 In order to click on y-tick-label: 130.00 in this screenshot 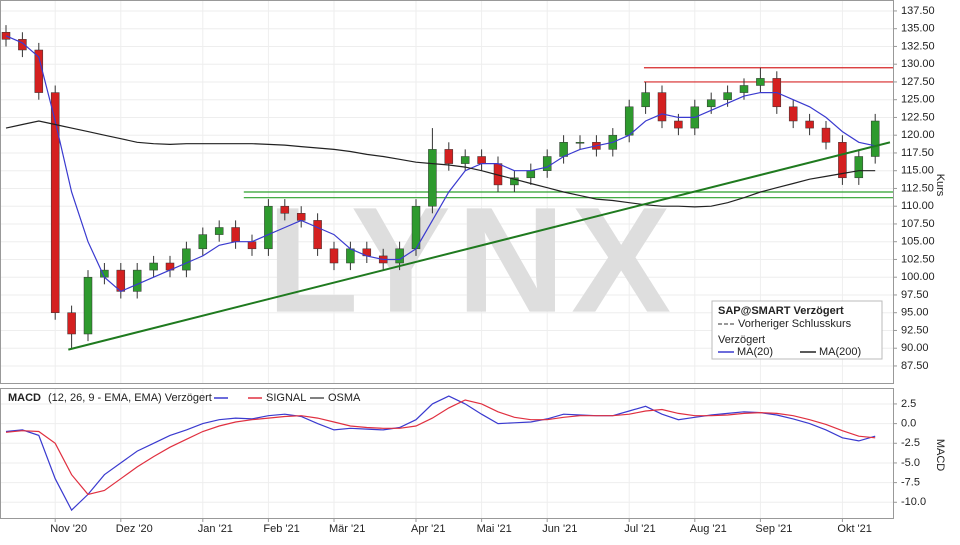, I will do `click(918, 64)`.